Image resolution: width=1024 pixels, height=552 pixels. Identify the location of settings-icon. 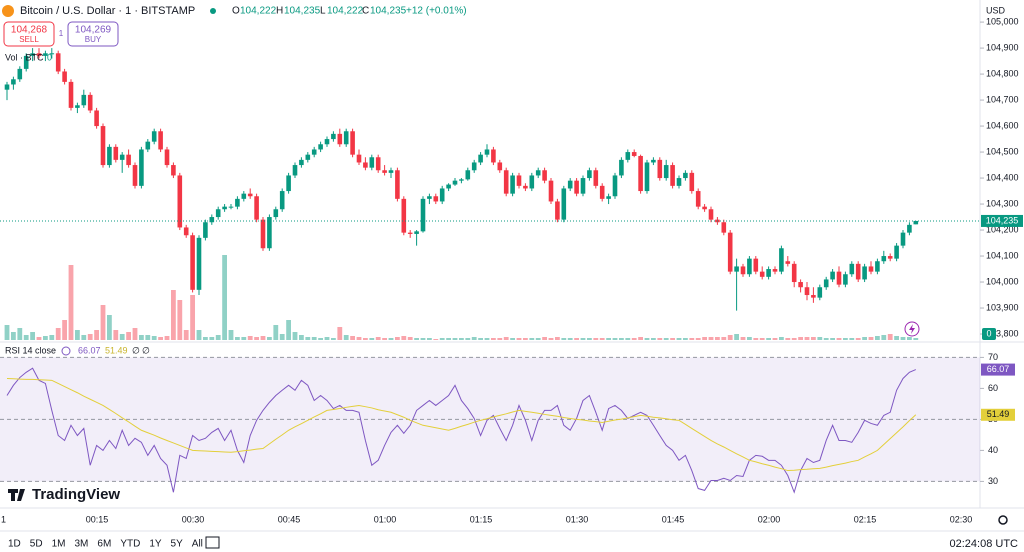
(1003, 520).